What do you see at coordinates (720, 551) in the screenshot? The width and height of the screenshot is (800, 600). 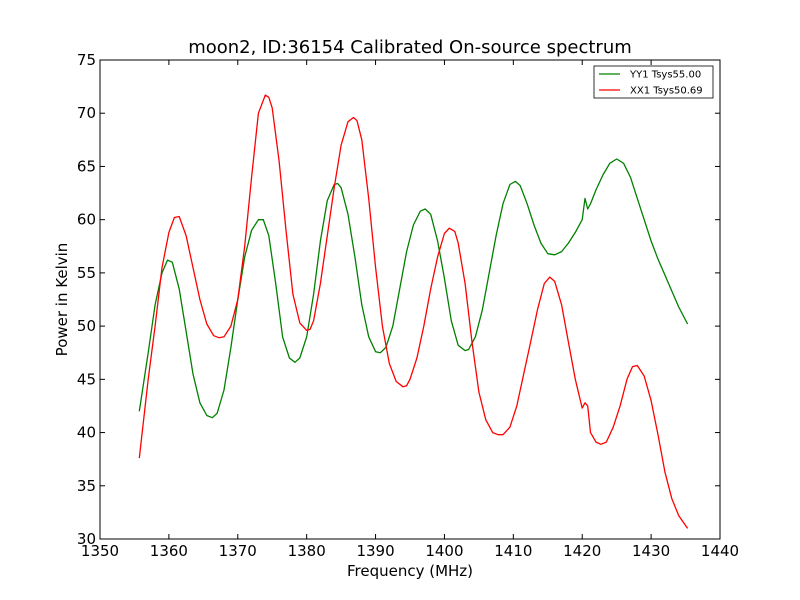 I see `x-tick-label: 1440` at bounding box center [720, 551].